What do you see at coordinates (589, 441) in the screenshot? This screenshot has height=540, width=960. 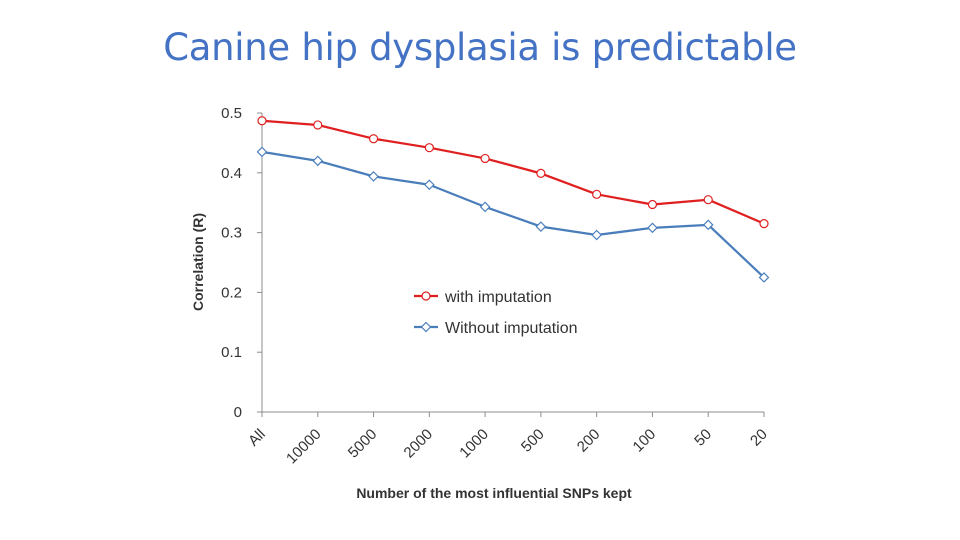 I see `x-tick-label: 200` at bounding box center [589, 441].